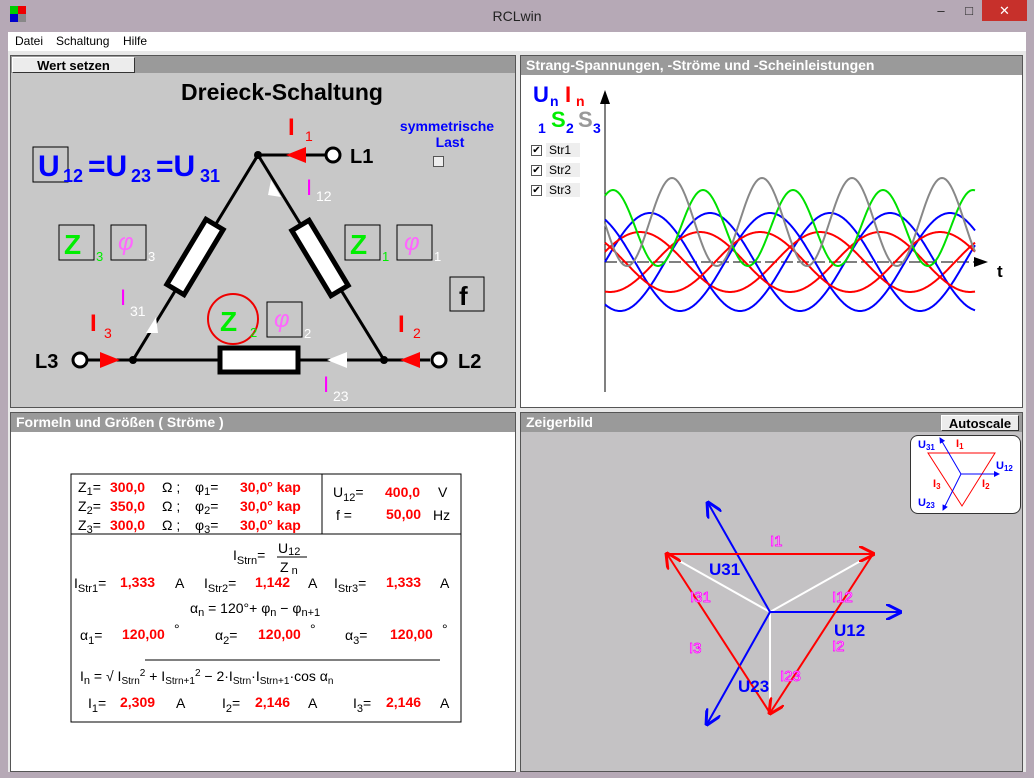  Describe the element at coordinates (438, 161) in the screenshot. I see `symmetric-load-checkbox` at that location.